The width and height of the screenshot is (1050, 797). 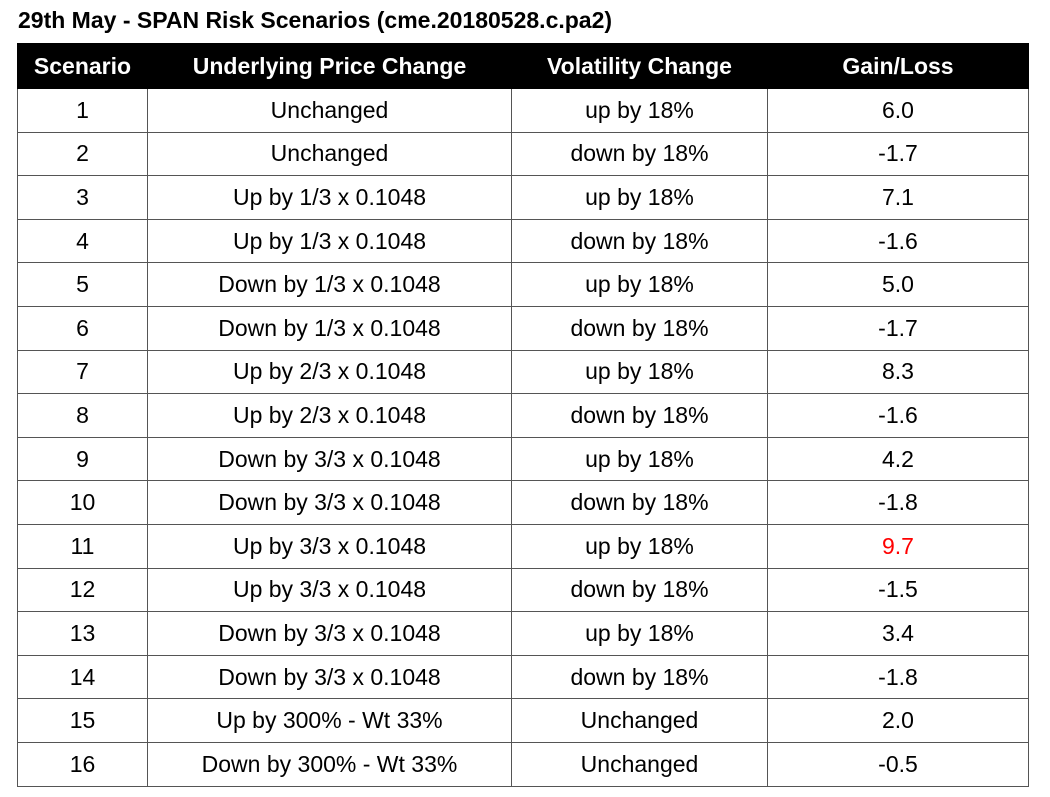 What do you see at coordinates (329, 720) in the screenshot?
I see `cell-underlying-price-change: Up by 300% - Wt 33%` at bounding box center [329, 720].